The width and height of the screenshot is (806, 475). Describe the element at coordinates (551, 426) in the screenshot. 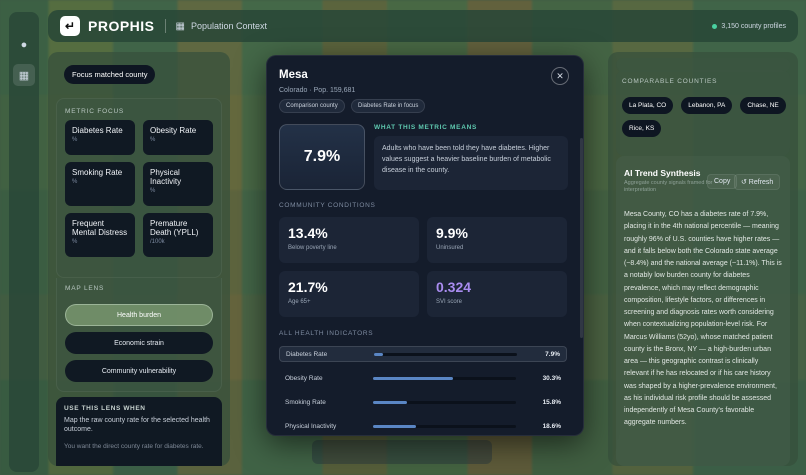

I see `indicator-value: 18.6%` at that location.